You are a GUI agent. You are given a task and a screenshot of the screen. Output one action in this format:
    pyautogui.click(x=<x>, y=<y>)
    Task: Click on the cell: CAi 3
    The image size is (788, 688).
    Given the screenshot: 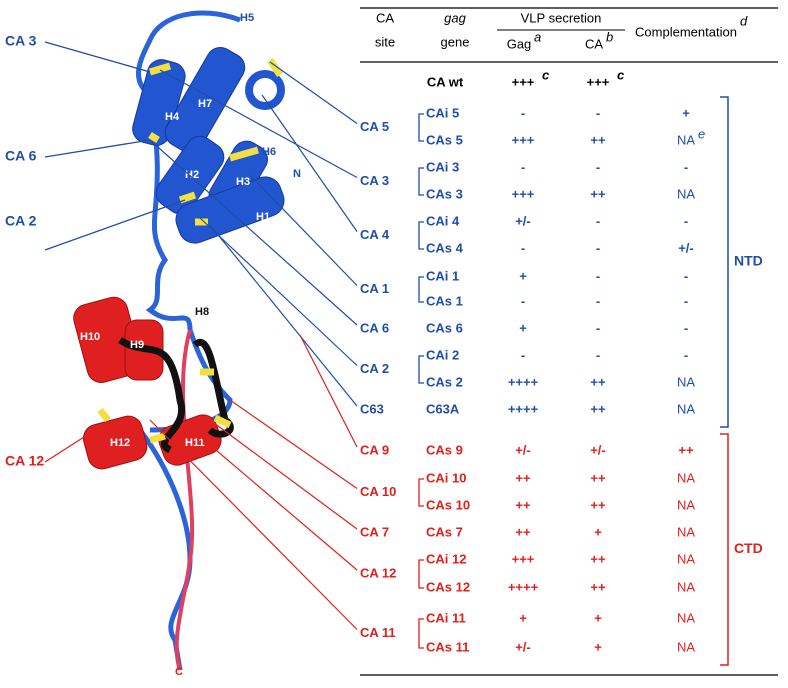 What is the action you would take?
    pyautogui.click(x=442, y=166)
    